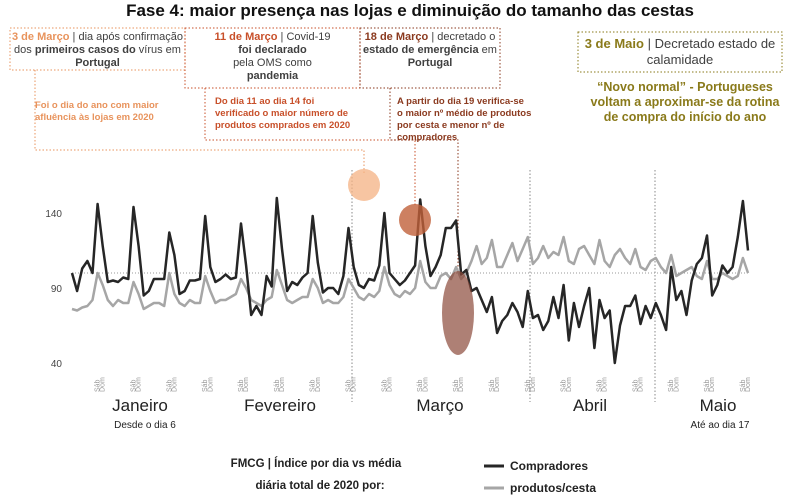  What do you see at coordinates (439, 405) in the screenshot?
I see `month-label: Março` at bounding box center [439, 405].